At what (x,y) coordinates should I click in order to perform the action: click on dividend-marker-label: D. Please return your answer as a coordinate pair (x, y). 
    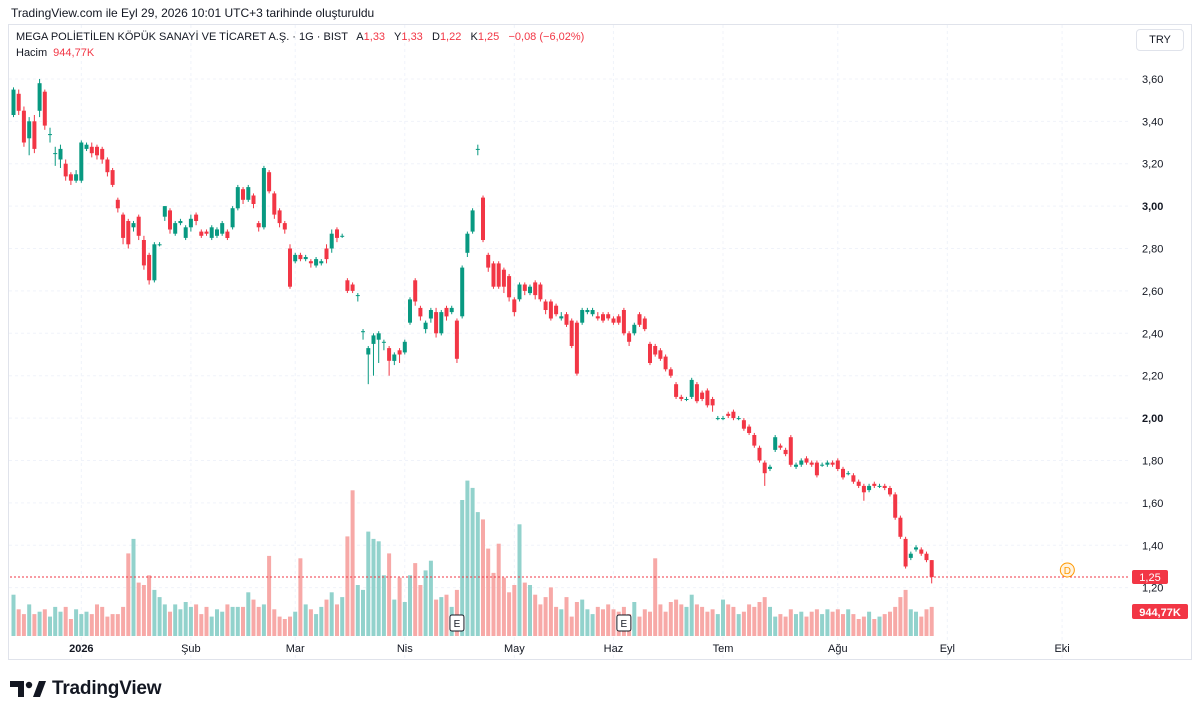
    Looking at the image, I should click on (1067, 571).